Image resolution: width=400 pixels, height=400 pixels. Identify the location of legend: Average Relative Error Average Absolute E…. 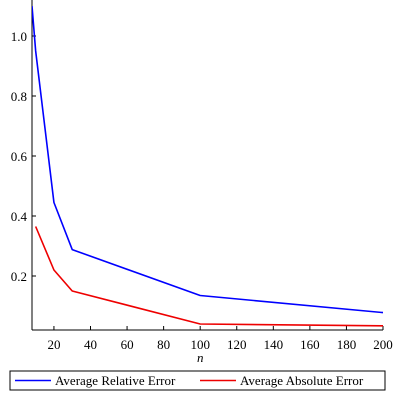
(197, 380).